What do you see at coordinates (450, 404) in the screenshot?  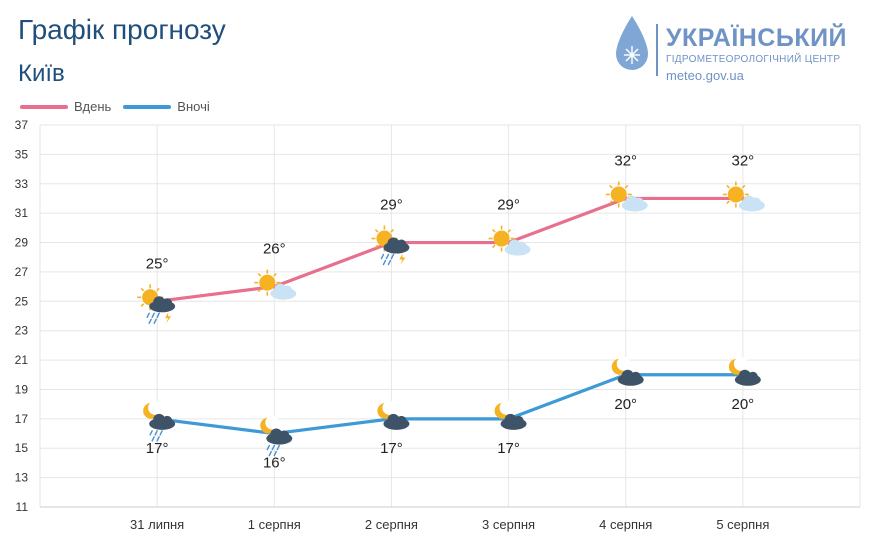 I see `night-series-line` at bounding box center [450, 404].